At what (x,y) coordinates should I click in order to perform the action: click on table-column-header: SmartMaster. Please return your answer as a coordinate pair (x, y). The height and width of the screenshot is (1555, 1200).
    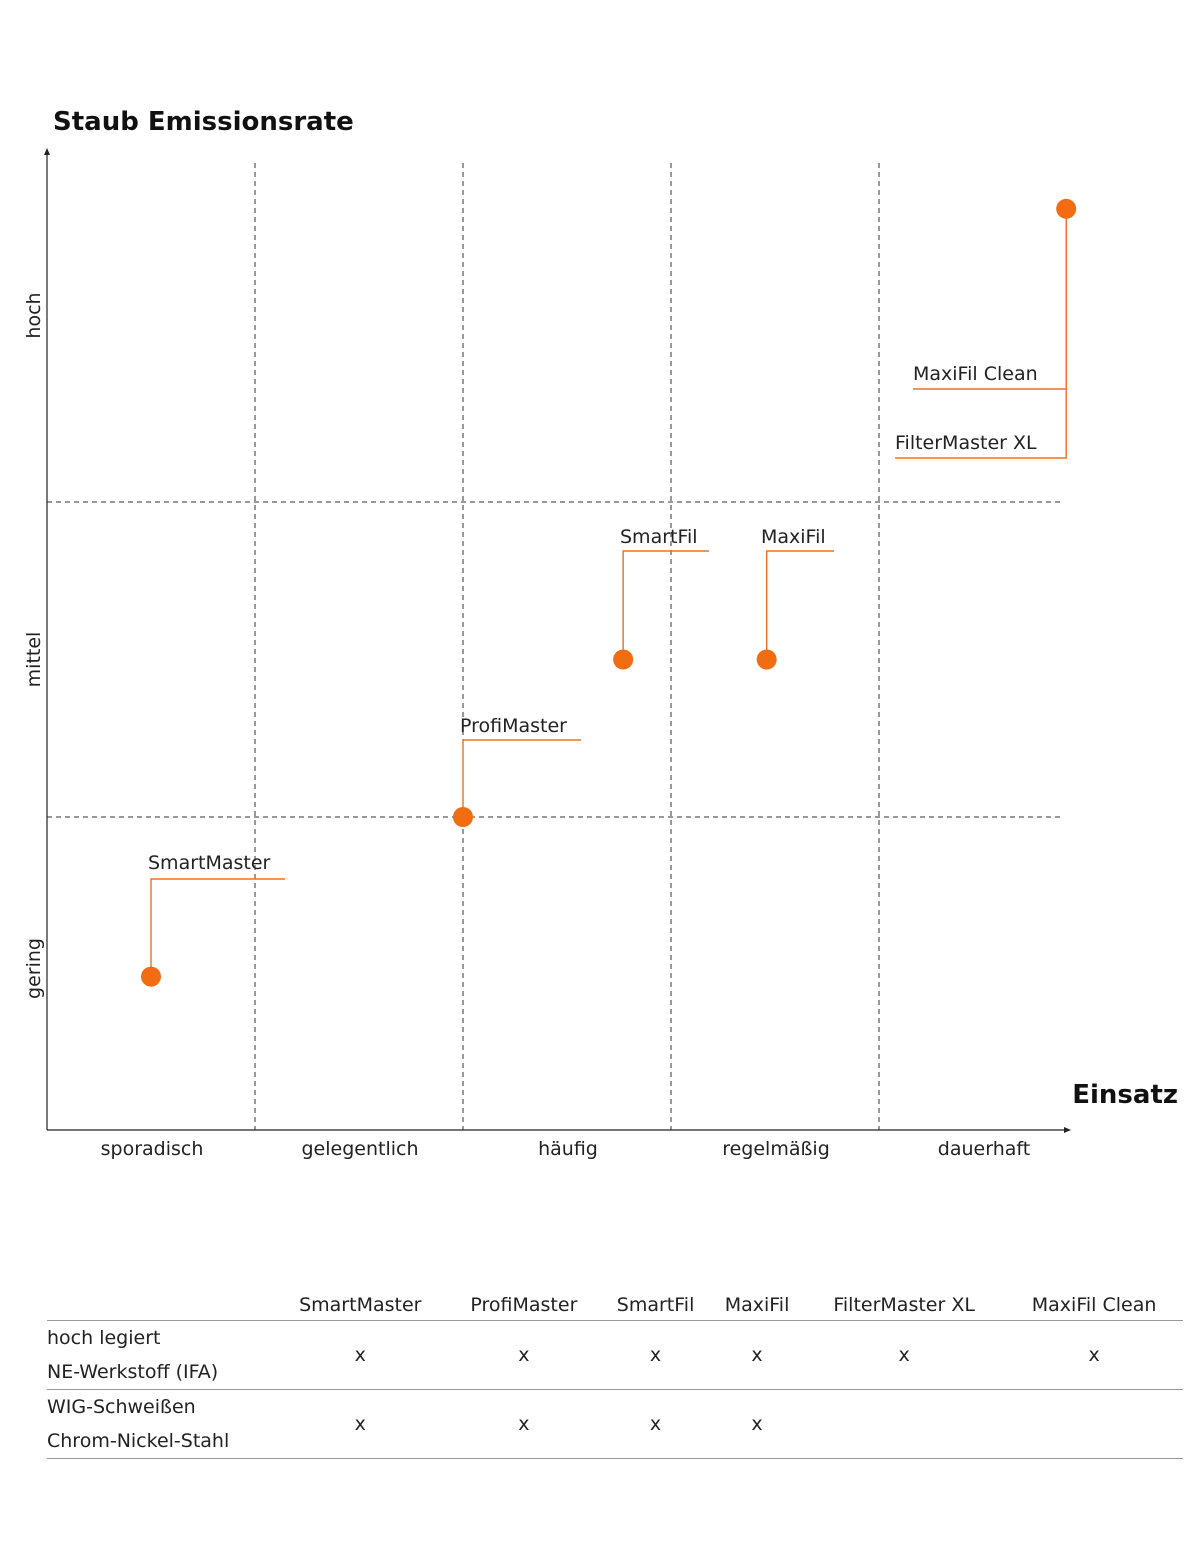
    Looking at the image, I should click on (360, 1305).